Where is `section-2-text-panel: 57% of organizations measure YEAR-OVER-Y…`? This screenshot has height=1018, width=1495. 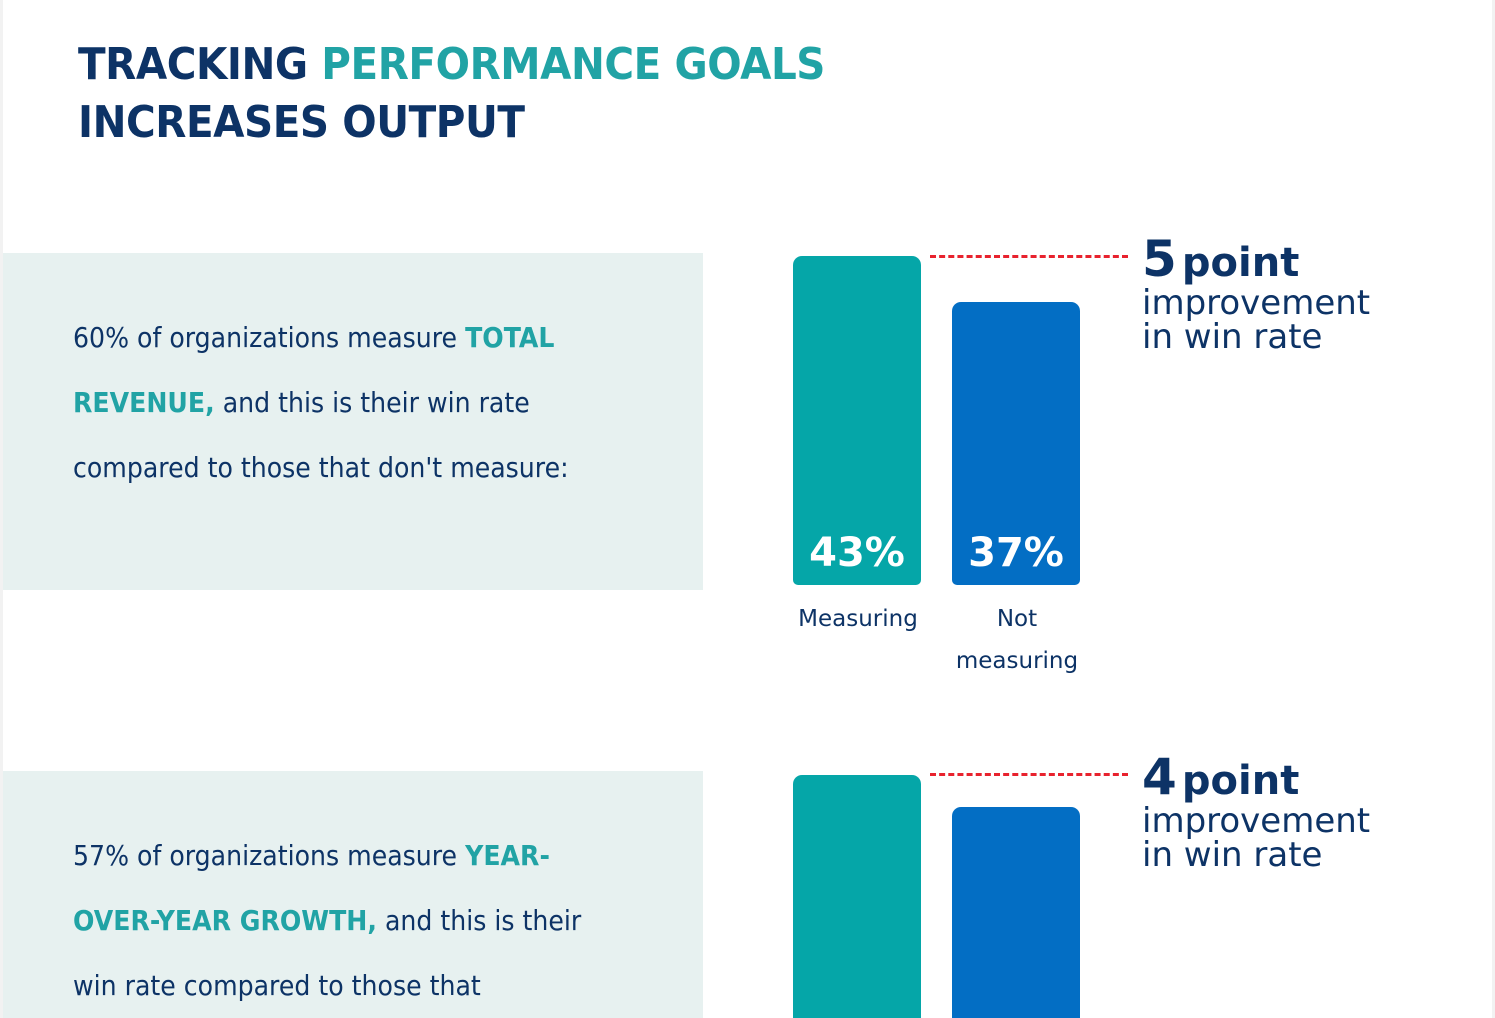
section-2-text-panel: 57% of organizations measure YEAR-OVER-Y… is located at coordinates (353, 894).